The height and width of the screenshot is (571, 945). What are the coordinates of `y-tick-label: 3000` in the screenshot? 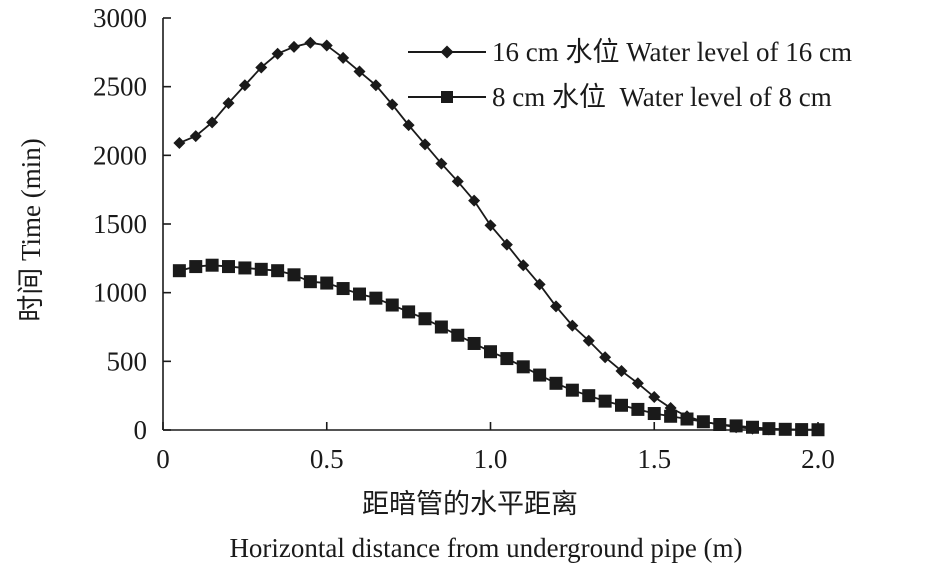 It's located at (120, 18).